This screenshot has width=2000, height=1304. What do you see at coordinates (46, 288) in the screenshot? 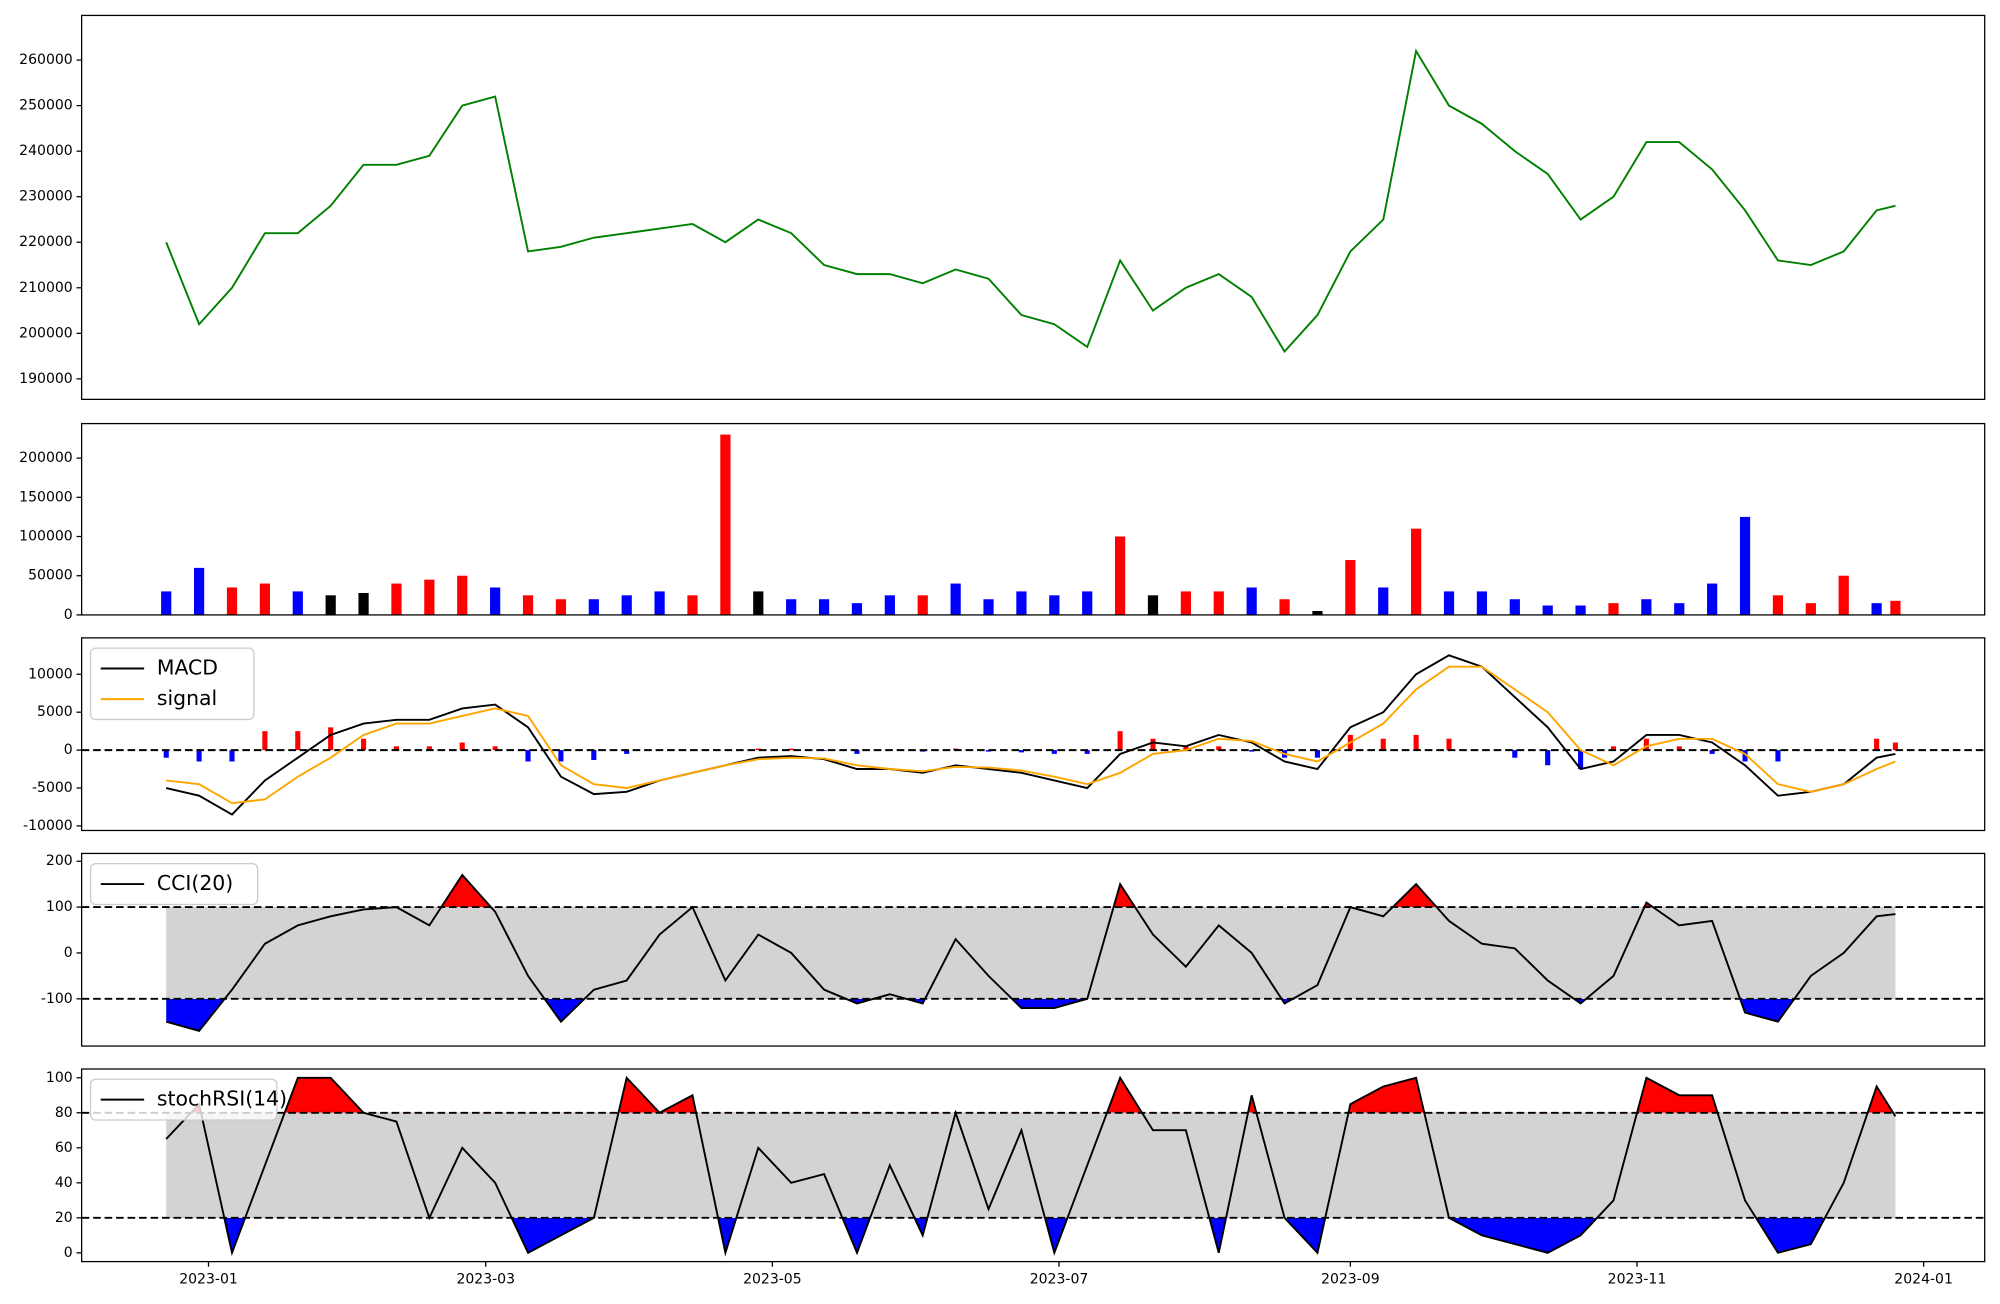
I see `y-tick-label: 210000` at bounding box center [46, 288].